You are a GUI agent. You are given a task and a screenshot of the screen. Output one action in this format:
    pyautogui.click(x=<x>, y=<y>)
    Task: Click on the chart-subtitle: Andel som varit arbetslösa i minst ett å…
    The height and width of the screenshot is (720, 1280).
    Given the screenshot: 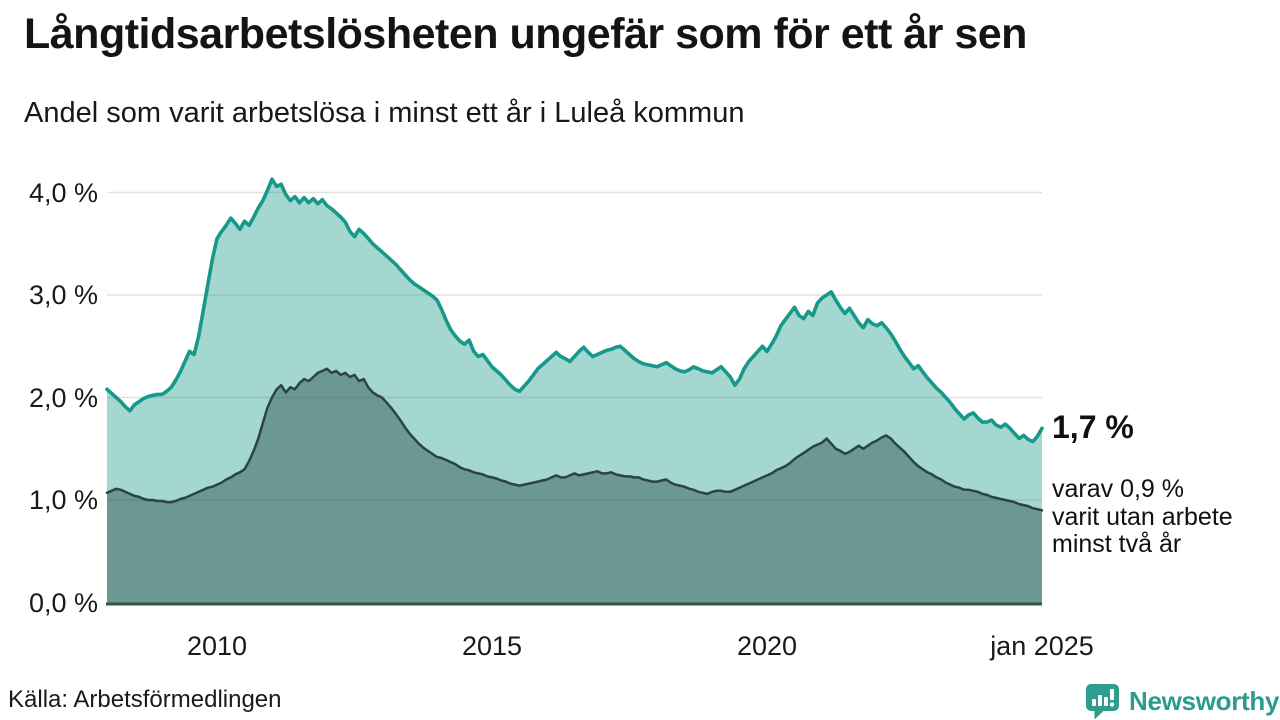 What is the action you would take?
    pyautogui.click(x=384, y=113)
    